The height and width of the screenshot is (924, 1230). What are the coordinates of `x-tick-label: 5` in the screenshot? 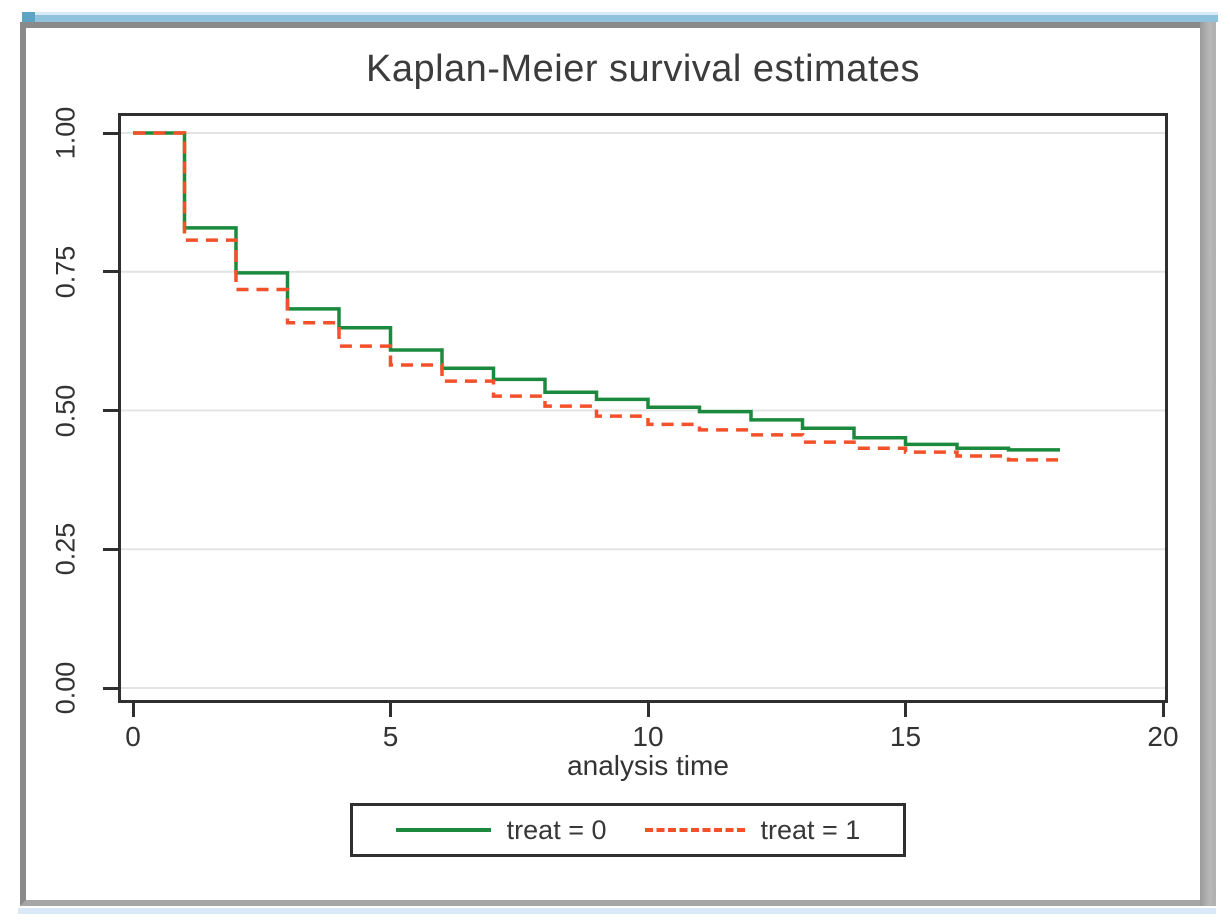 It's located at (390, 736).